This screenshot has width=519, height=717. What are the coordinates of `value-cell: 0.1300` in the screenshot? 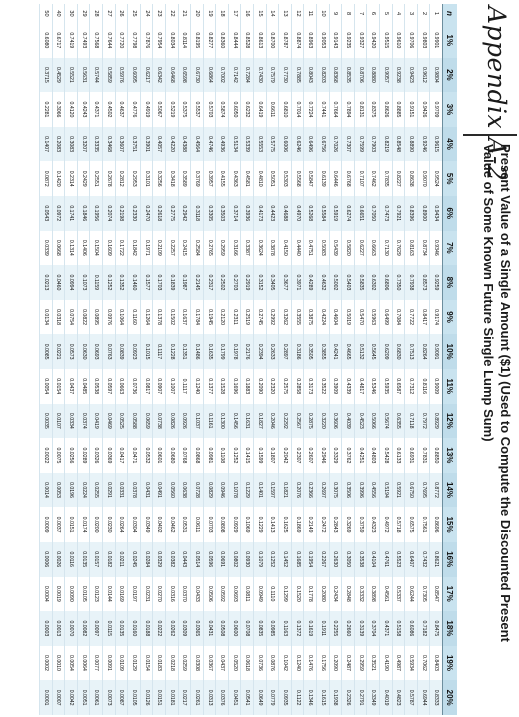 It's located at (222, 421).